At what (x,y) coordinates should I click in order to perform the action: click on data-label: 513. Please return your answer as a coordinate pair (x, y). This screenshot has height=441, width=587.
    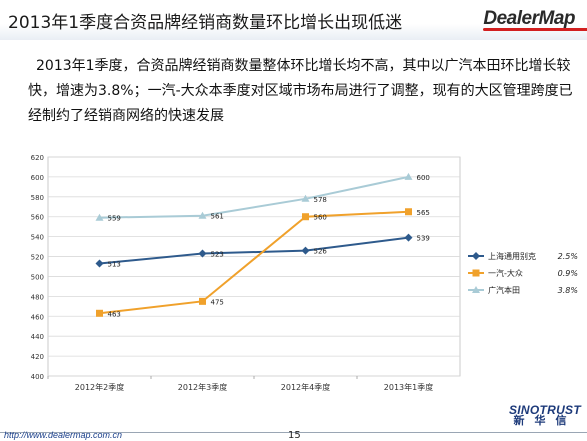
    Looking at the image, I should click on (114, 265).